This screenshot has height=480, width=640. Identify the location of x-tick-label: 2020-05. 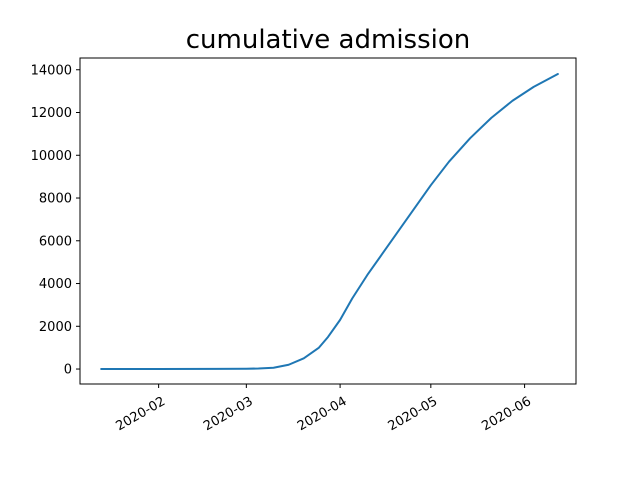
(413, 414).